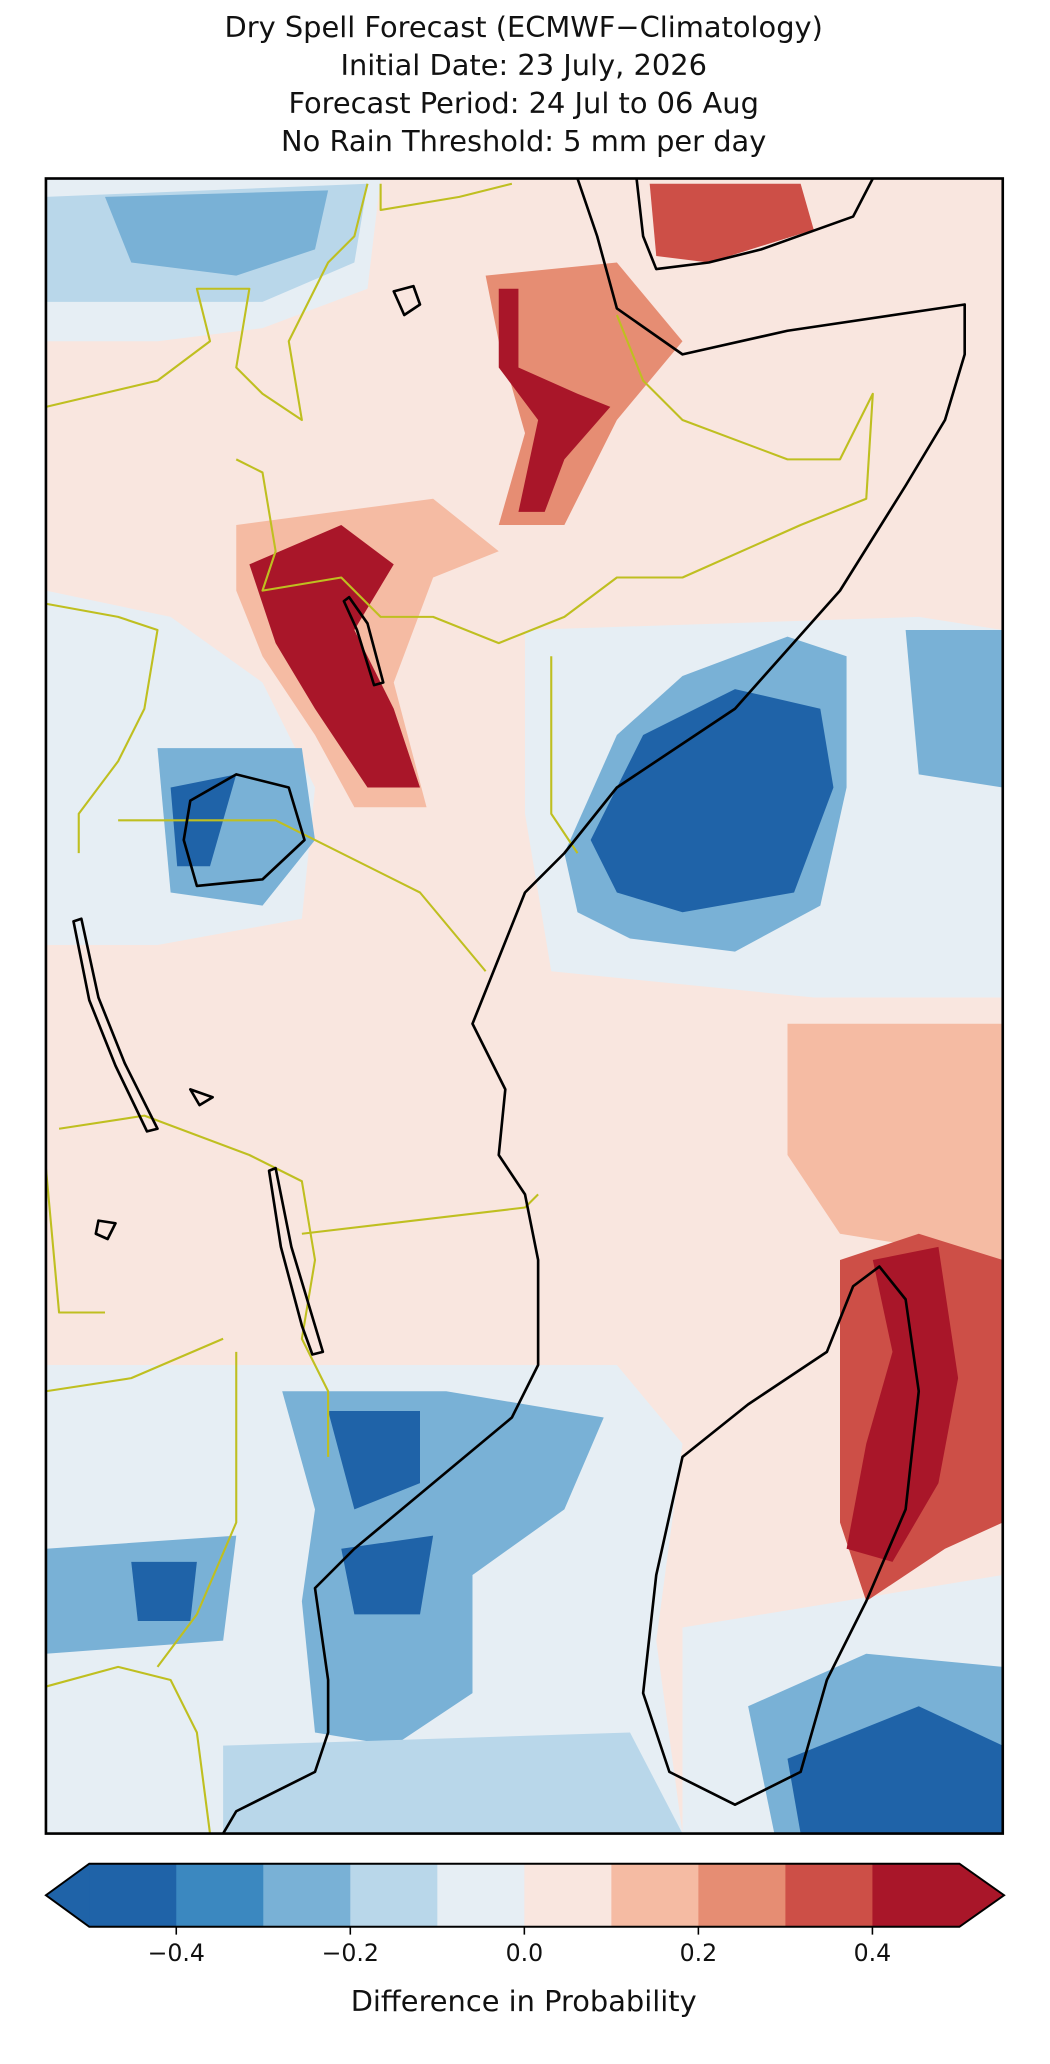  What do you see at coordinates (523, 103) in the screenshot?
I see `title-line: Forecast Period: 24 Jul to 06 Aug` at bounding box center [523, 103].